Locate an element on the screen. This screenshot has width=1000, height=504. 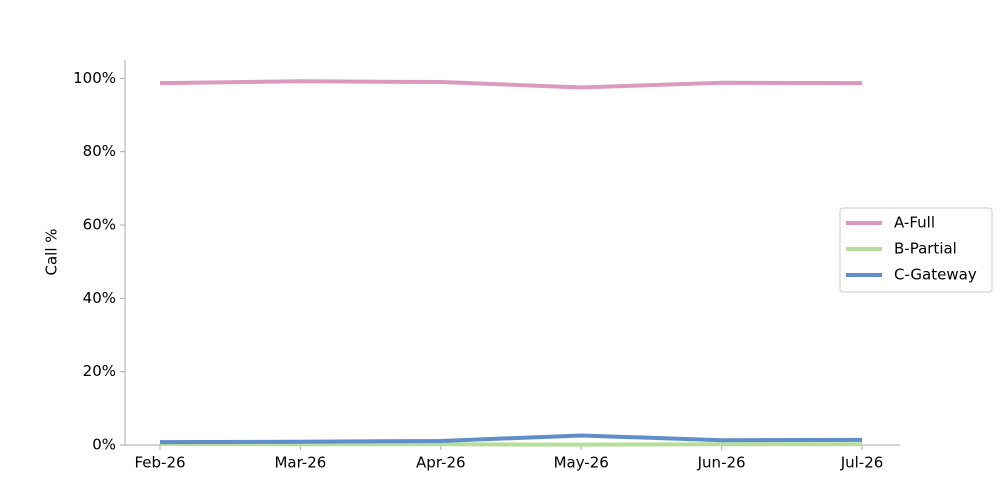
x-tick-label: Mar-26 is located at coordinates (300, 463).